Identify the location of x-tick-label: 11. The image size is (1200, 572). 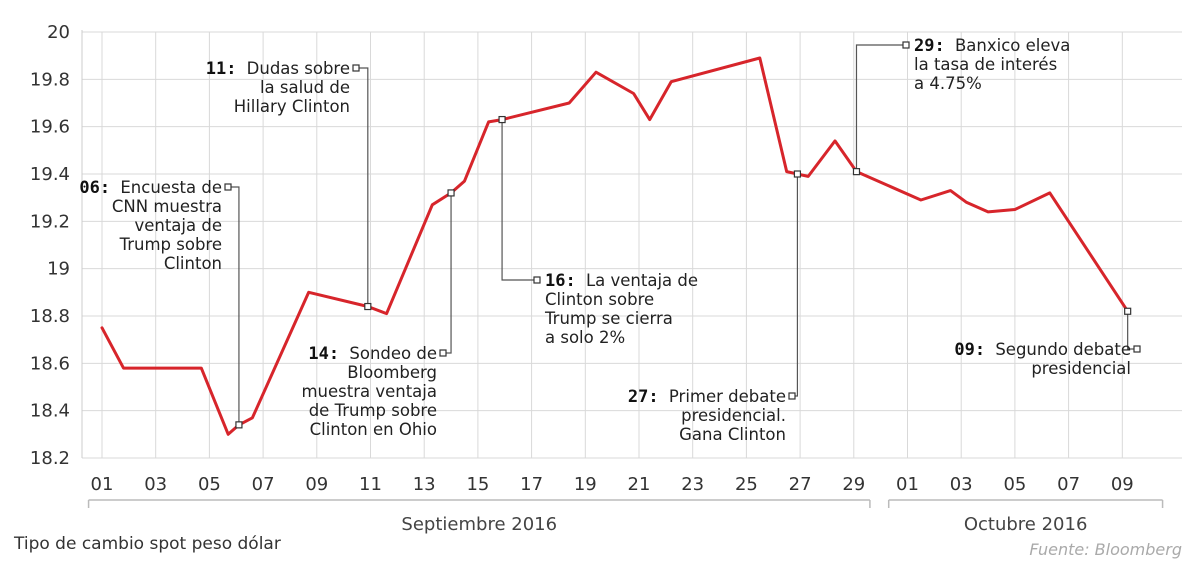
(370, 484).